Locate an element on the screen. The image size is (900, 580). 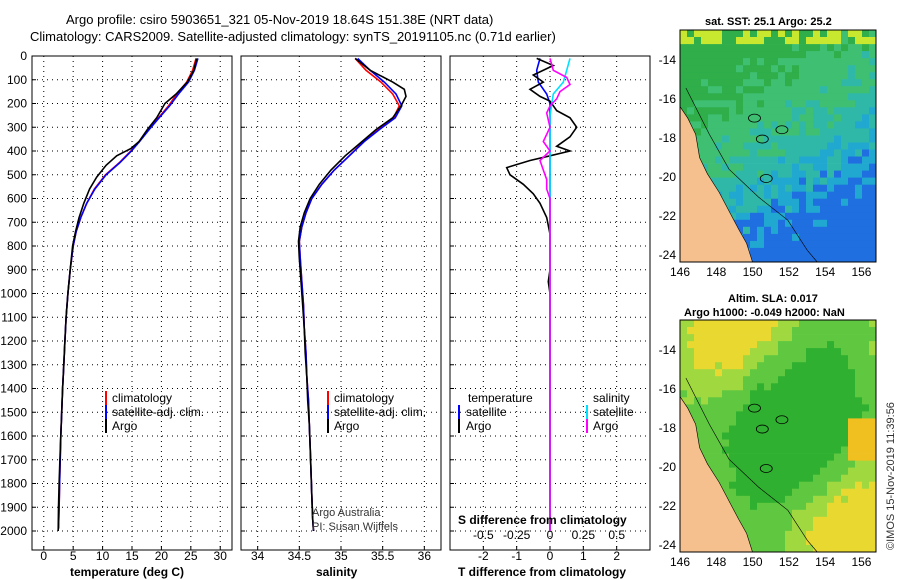
map-x-tick-label: 156 is located at coordinates (861, 272).